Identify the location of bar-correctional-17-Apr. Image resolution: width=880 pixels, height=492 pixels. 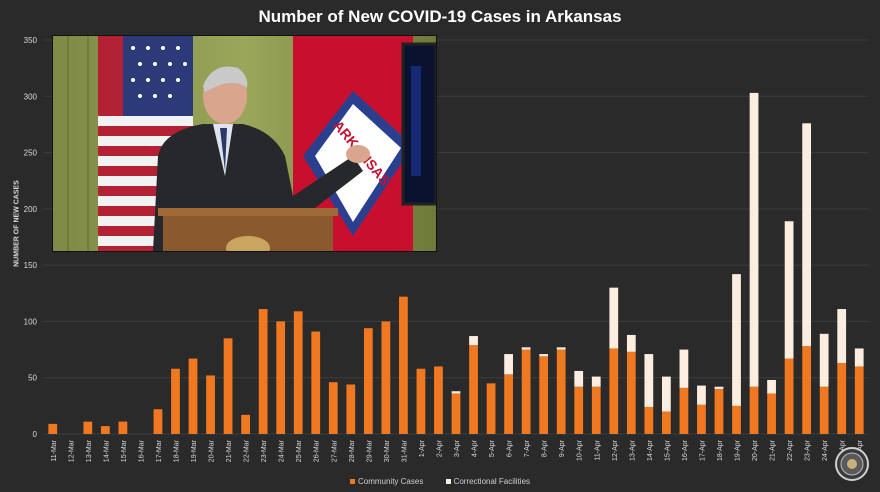
(701, 395).